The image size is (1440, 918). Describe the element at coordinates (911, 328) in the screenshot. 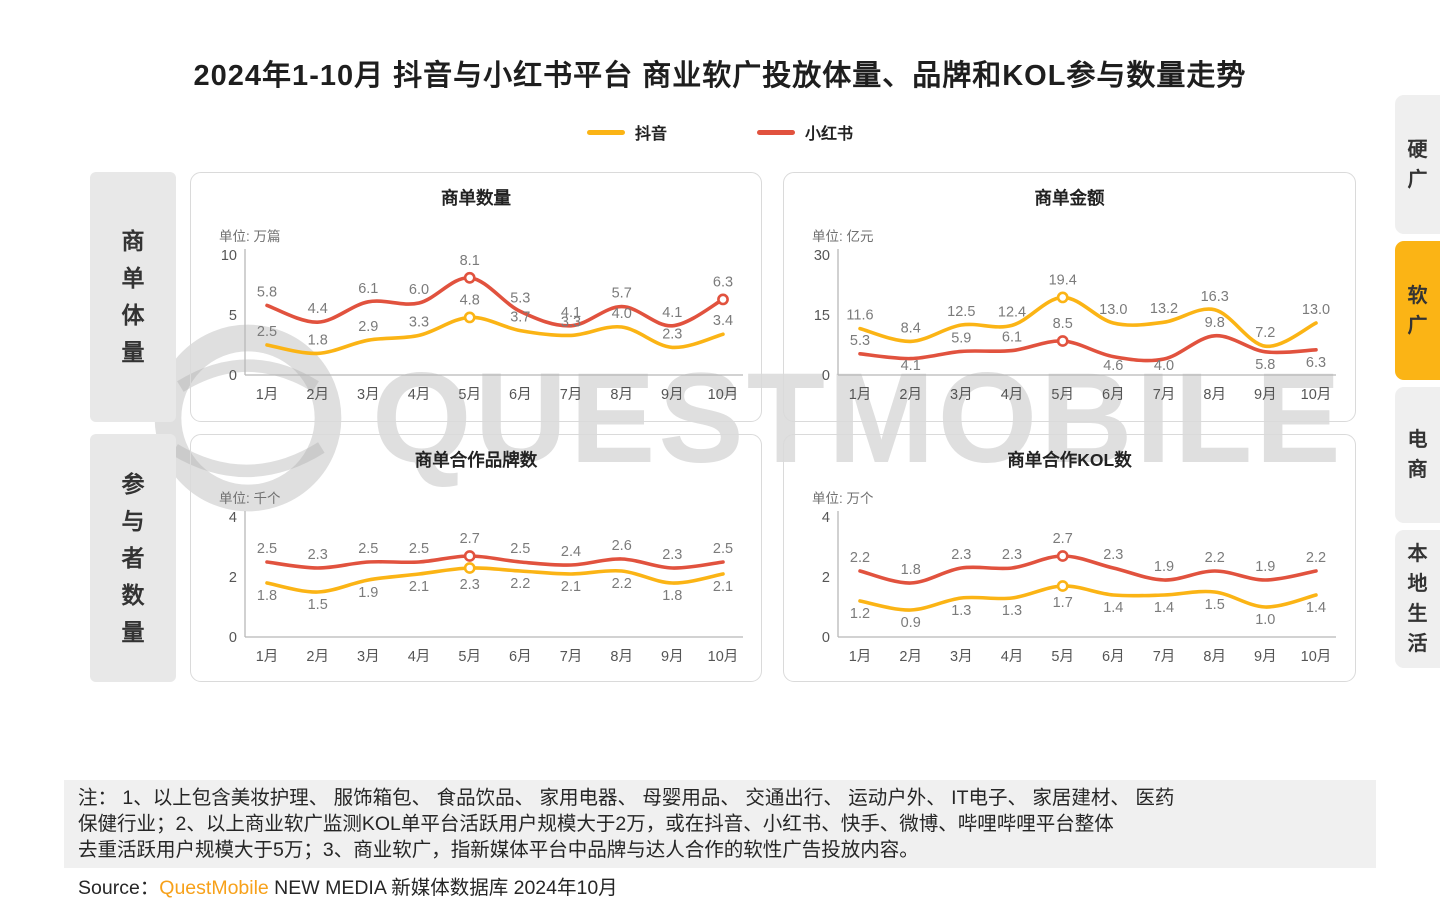

I see `svg-text: 8.4` at that location.